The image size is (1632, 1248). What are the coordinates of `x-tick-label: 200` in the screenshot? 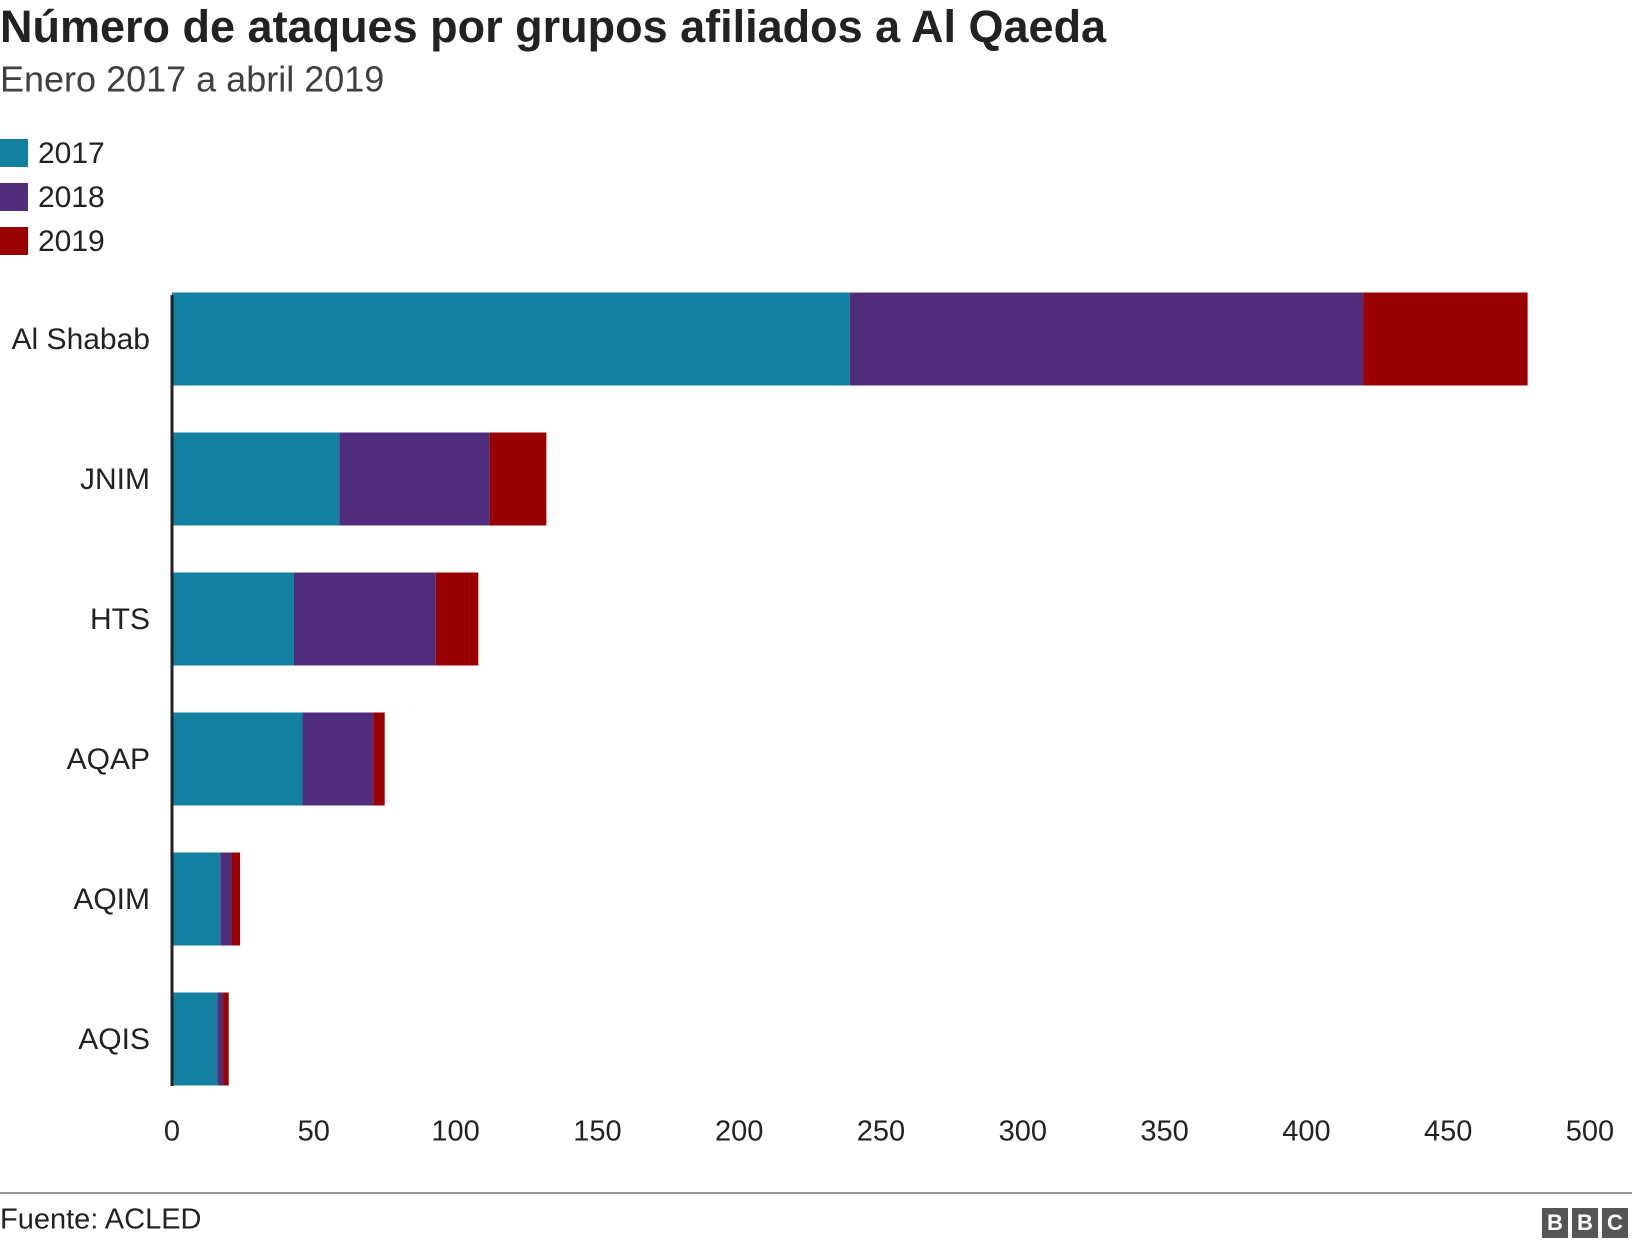 It's located at (739, 1132).